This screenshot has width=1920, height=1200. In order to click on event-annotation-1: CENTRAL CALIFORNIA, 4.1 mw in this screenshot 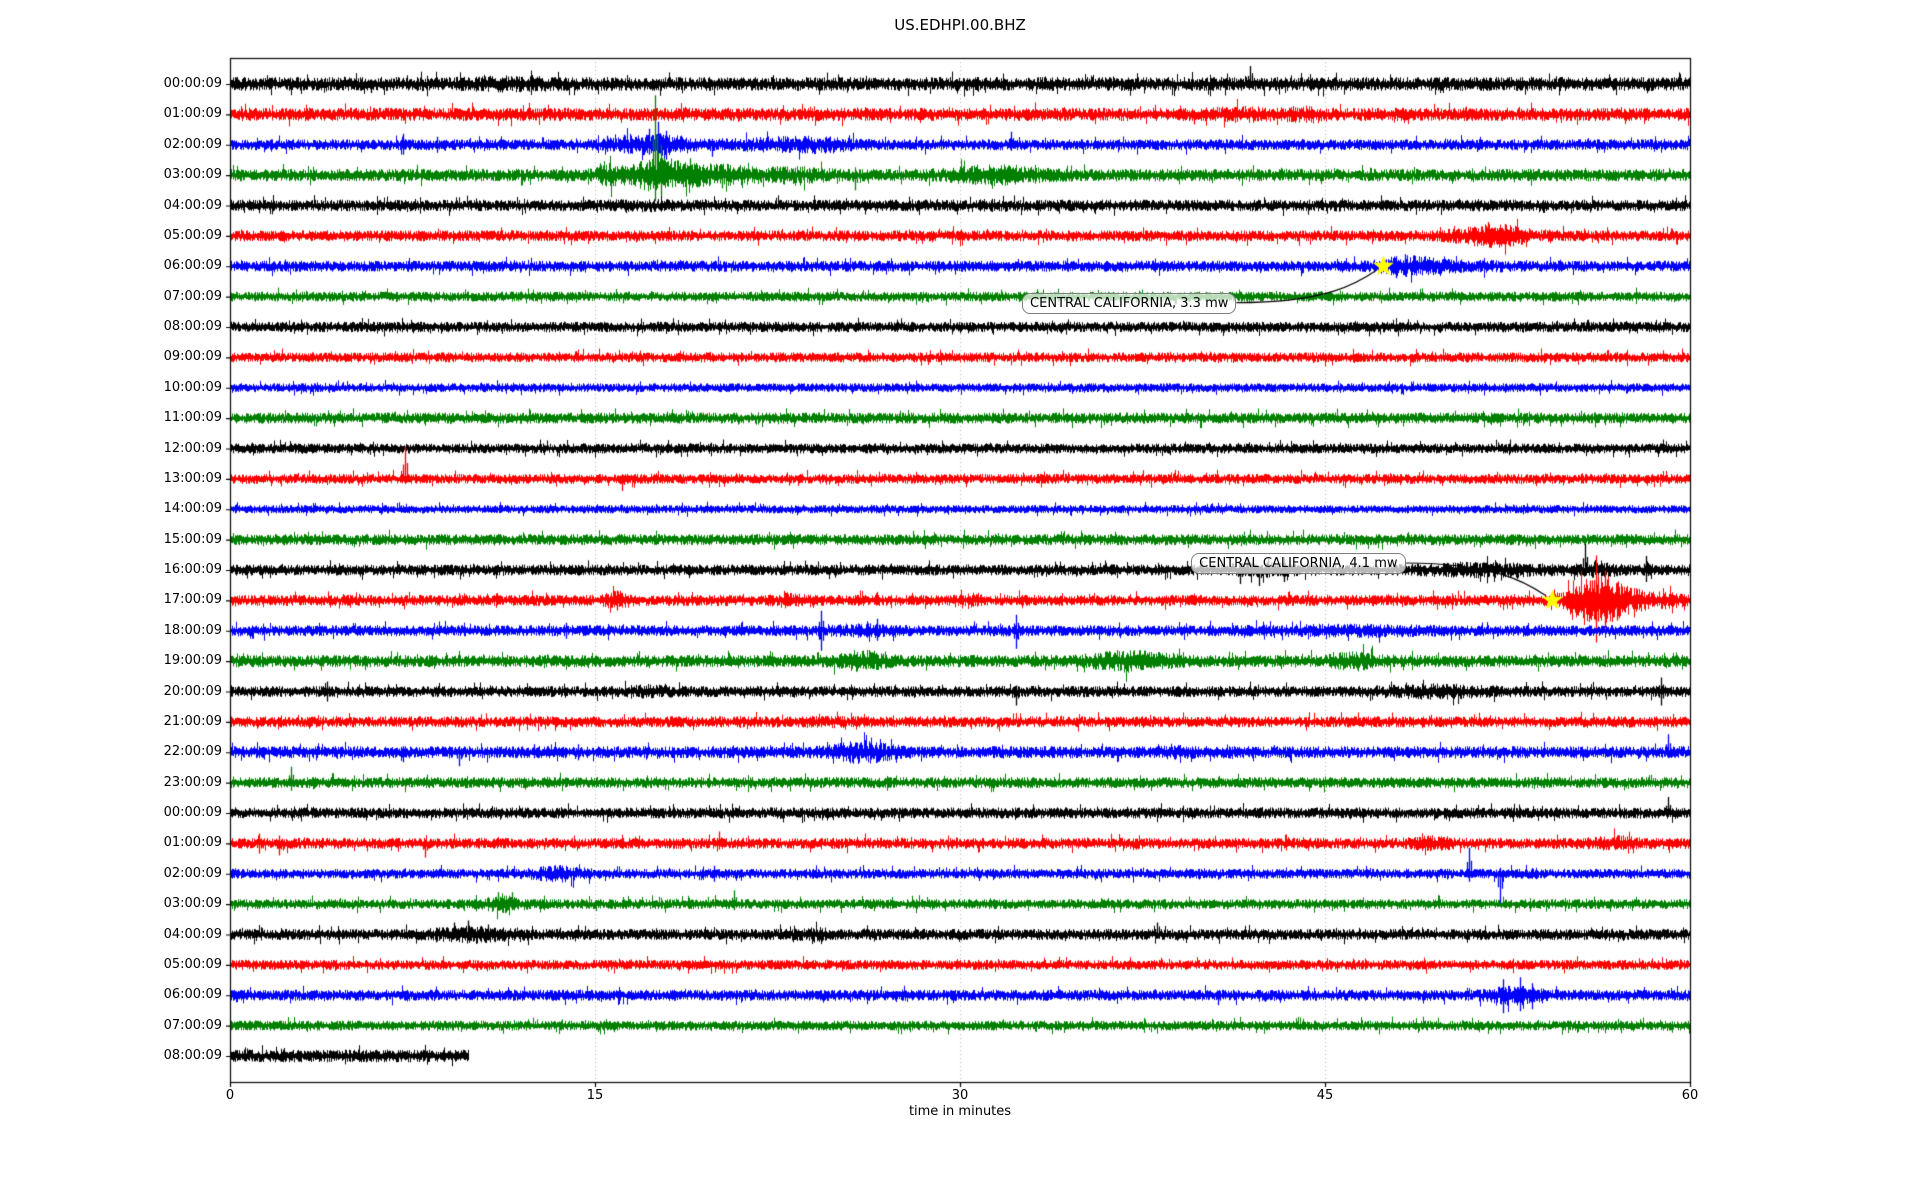, I will do `click(1298, 563)`.